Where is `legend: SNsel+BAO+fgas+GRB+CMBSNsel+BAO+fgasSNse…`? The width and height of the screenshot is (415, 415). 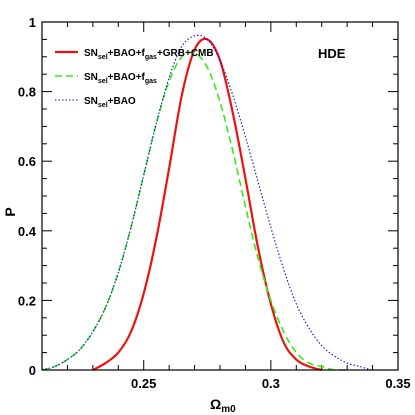
legend: SNsel+BAO+fgas+GRB+CMBSNsel+BAO+fgasSNse… is located at coordinates (134, 78).